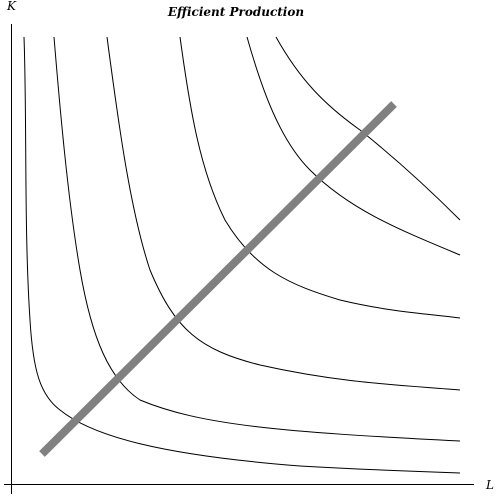  I want to click on x-axis-label: L, so click(489, 485).